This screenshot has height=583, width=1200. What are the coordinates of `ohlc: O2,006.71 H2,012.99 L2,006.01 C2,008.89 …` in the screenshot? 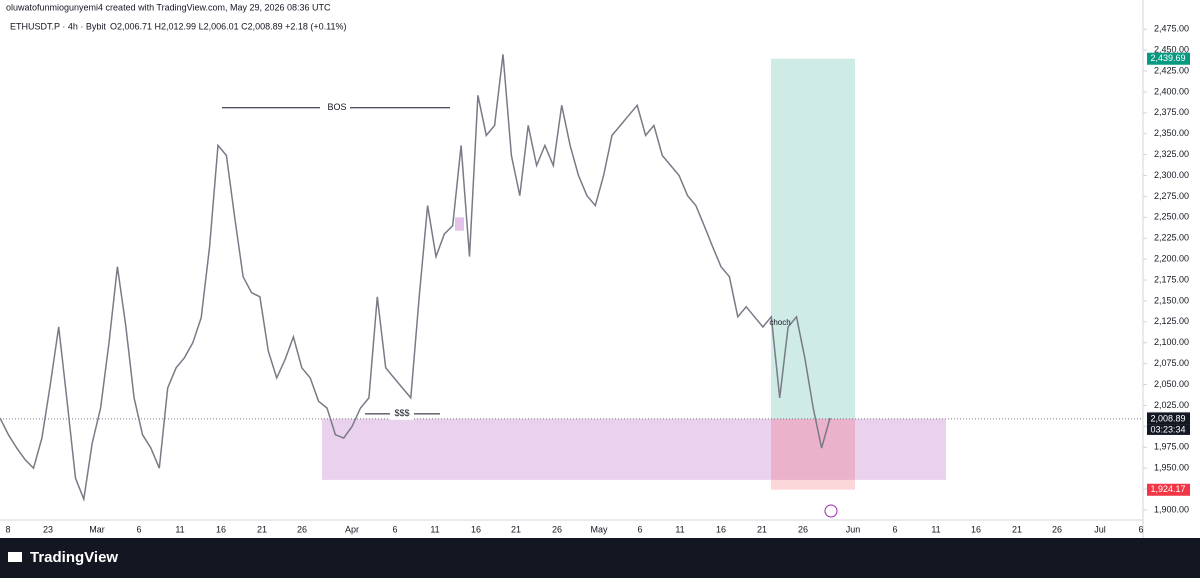 It's located at (228, 26).